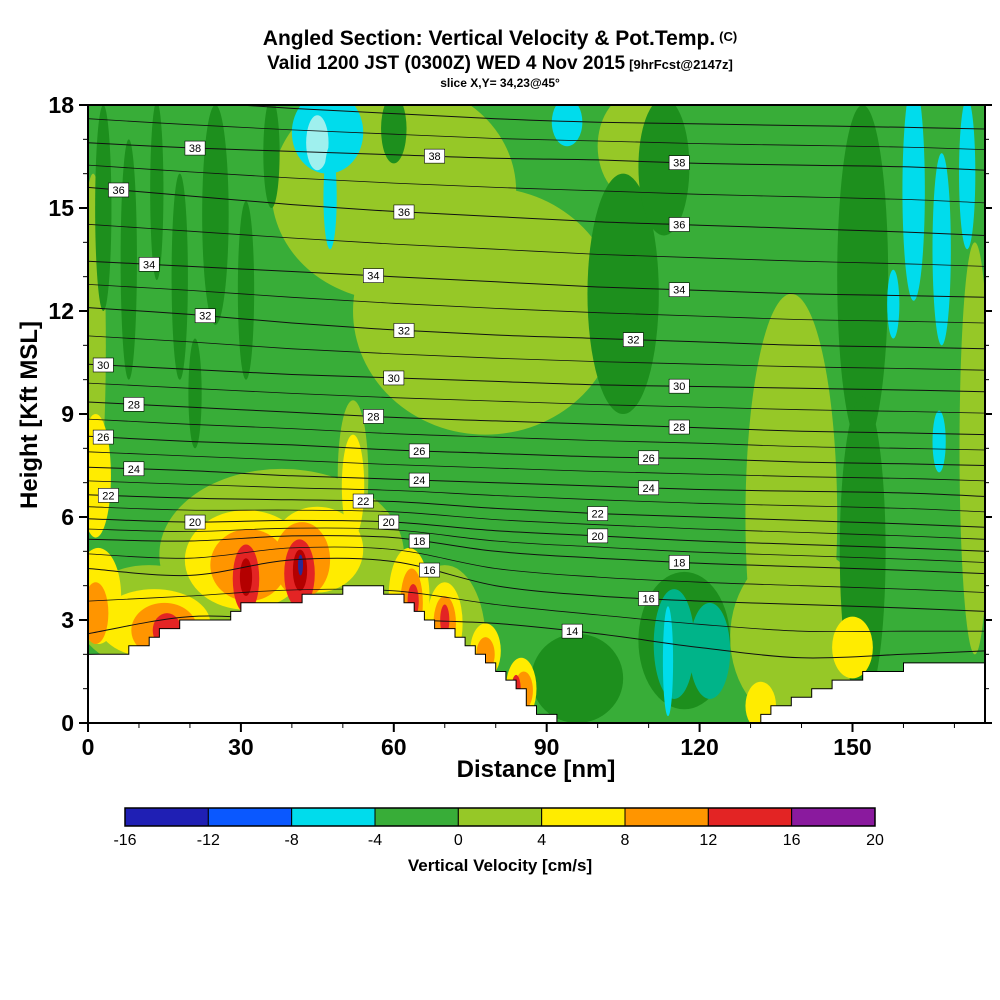 This screenshot has height=1000, width=1000. I want to click on svg-text: 90, so click(547, 747).